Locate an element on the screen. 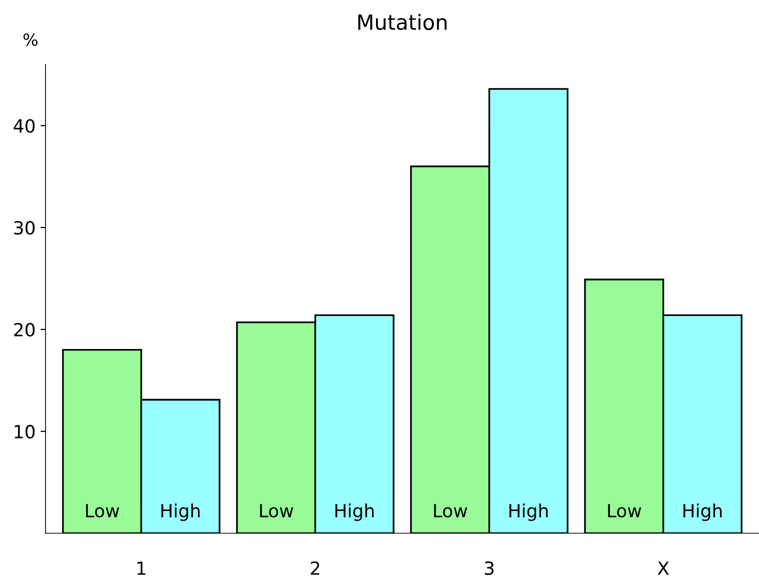 This screenshot has height=586, width=759. y-tick-label: 10 is located at coordinates (24, 431).